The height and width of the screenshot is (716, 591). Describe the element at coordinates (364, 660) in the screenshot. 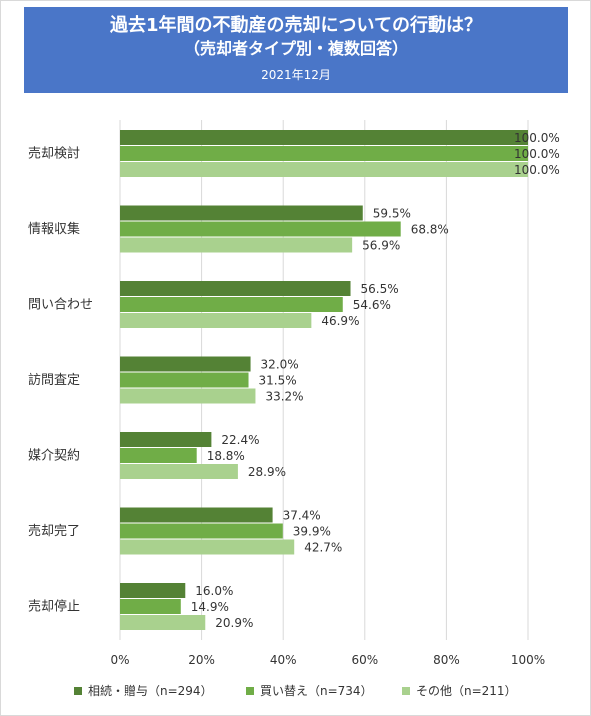

I see `x-tick-label: 60%` at that location.